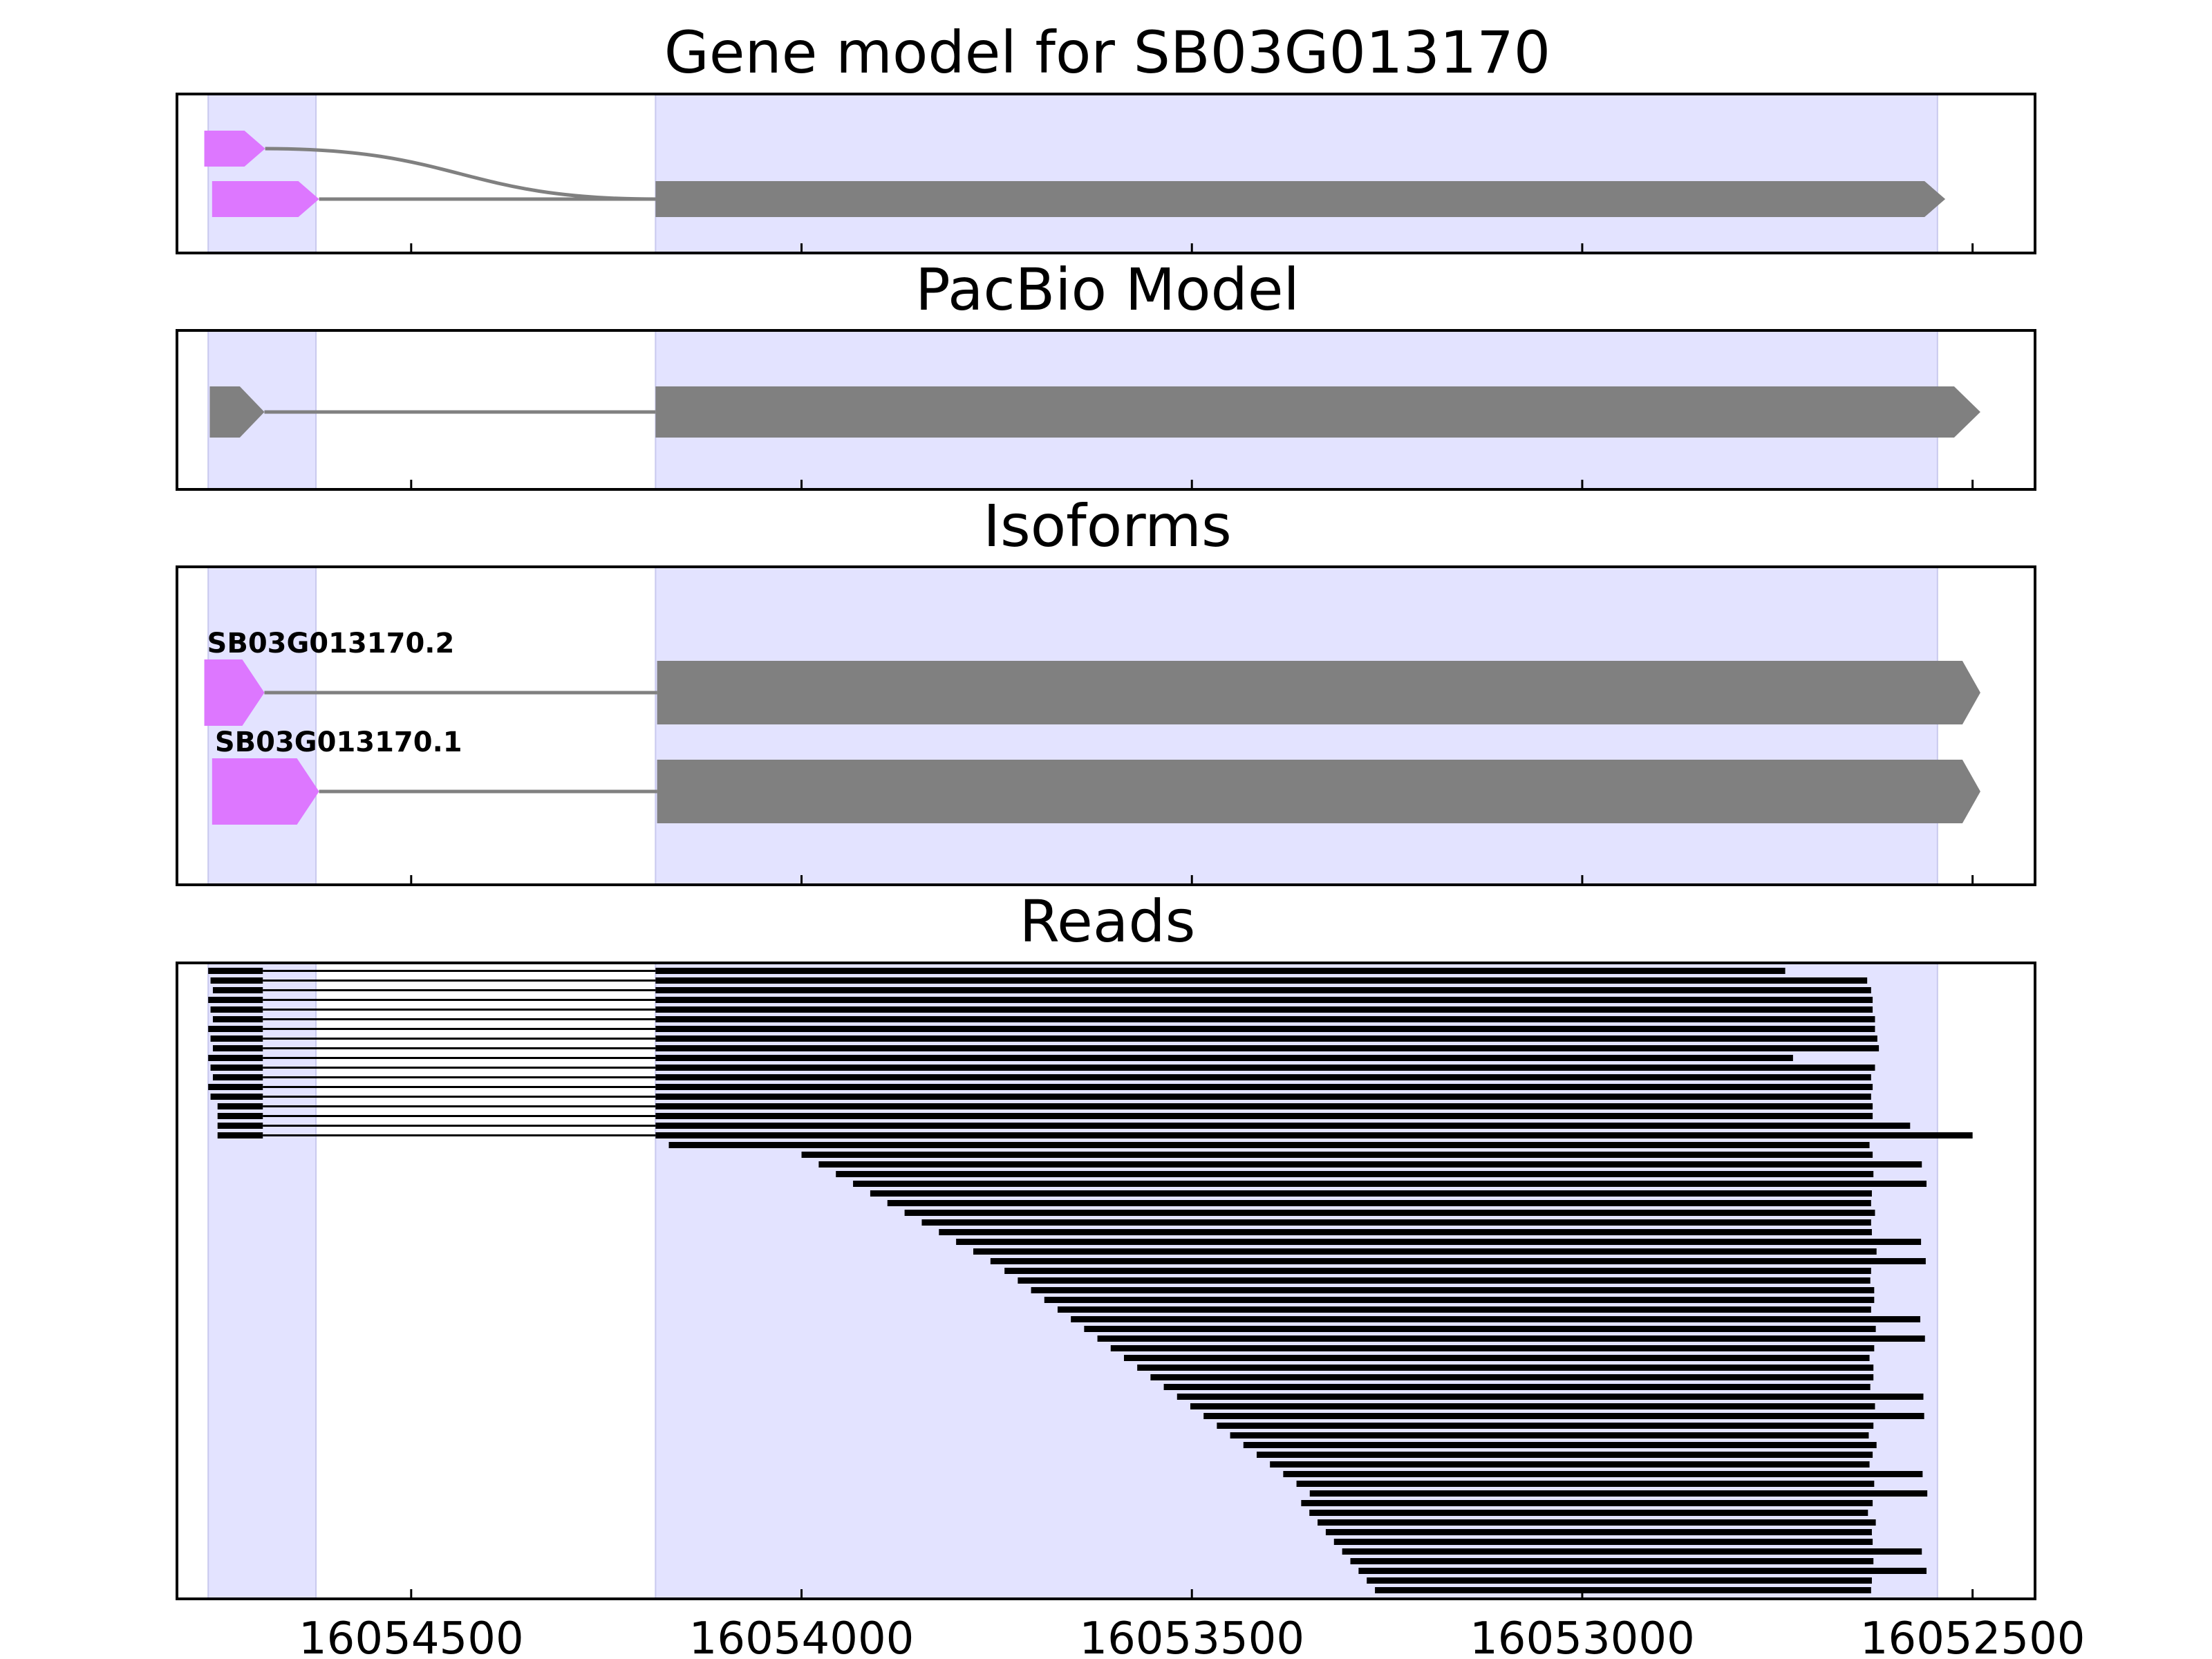 The image size is (2212, 1659). I want to click on isoform-label-2: SB03G013170.1, so click(338, 742).